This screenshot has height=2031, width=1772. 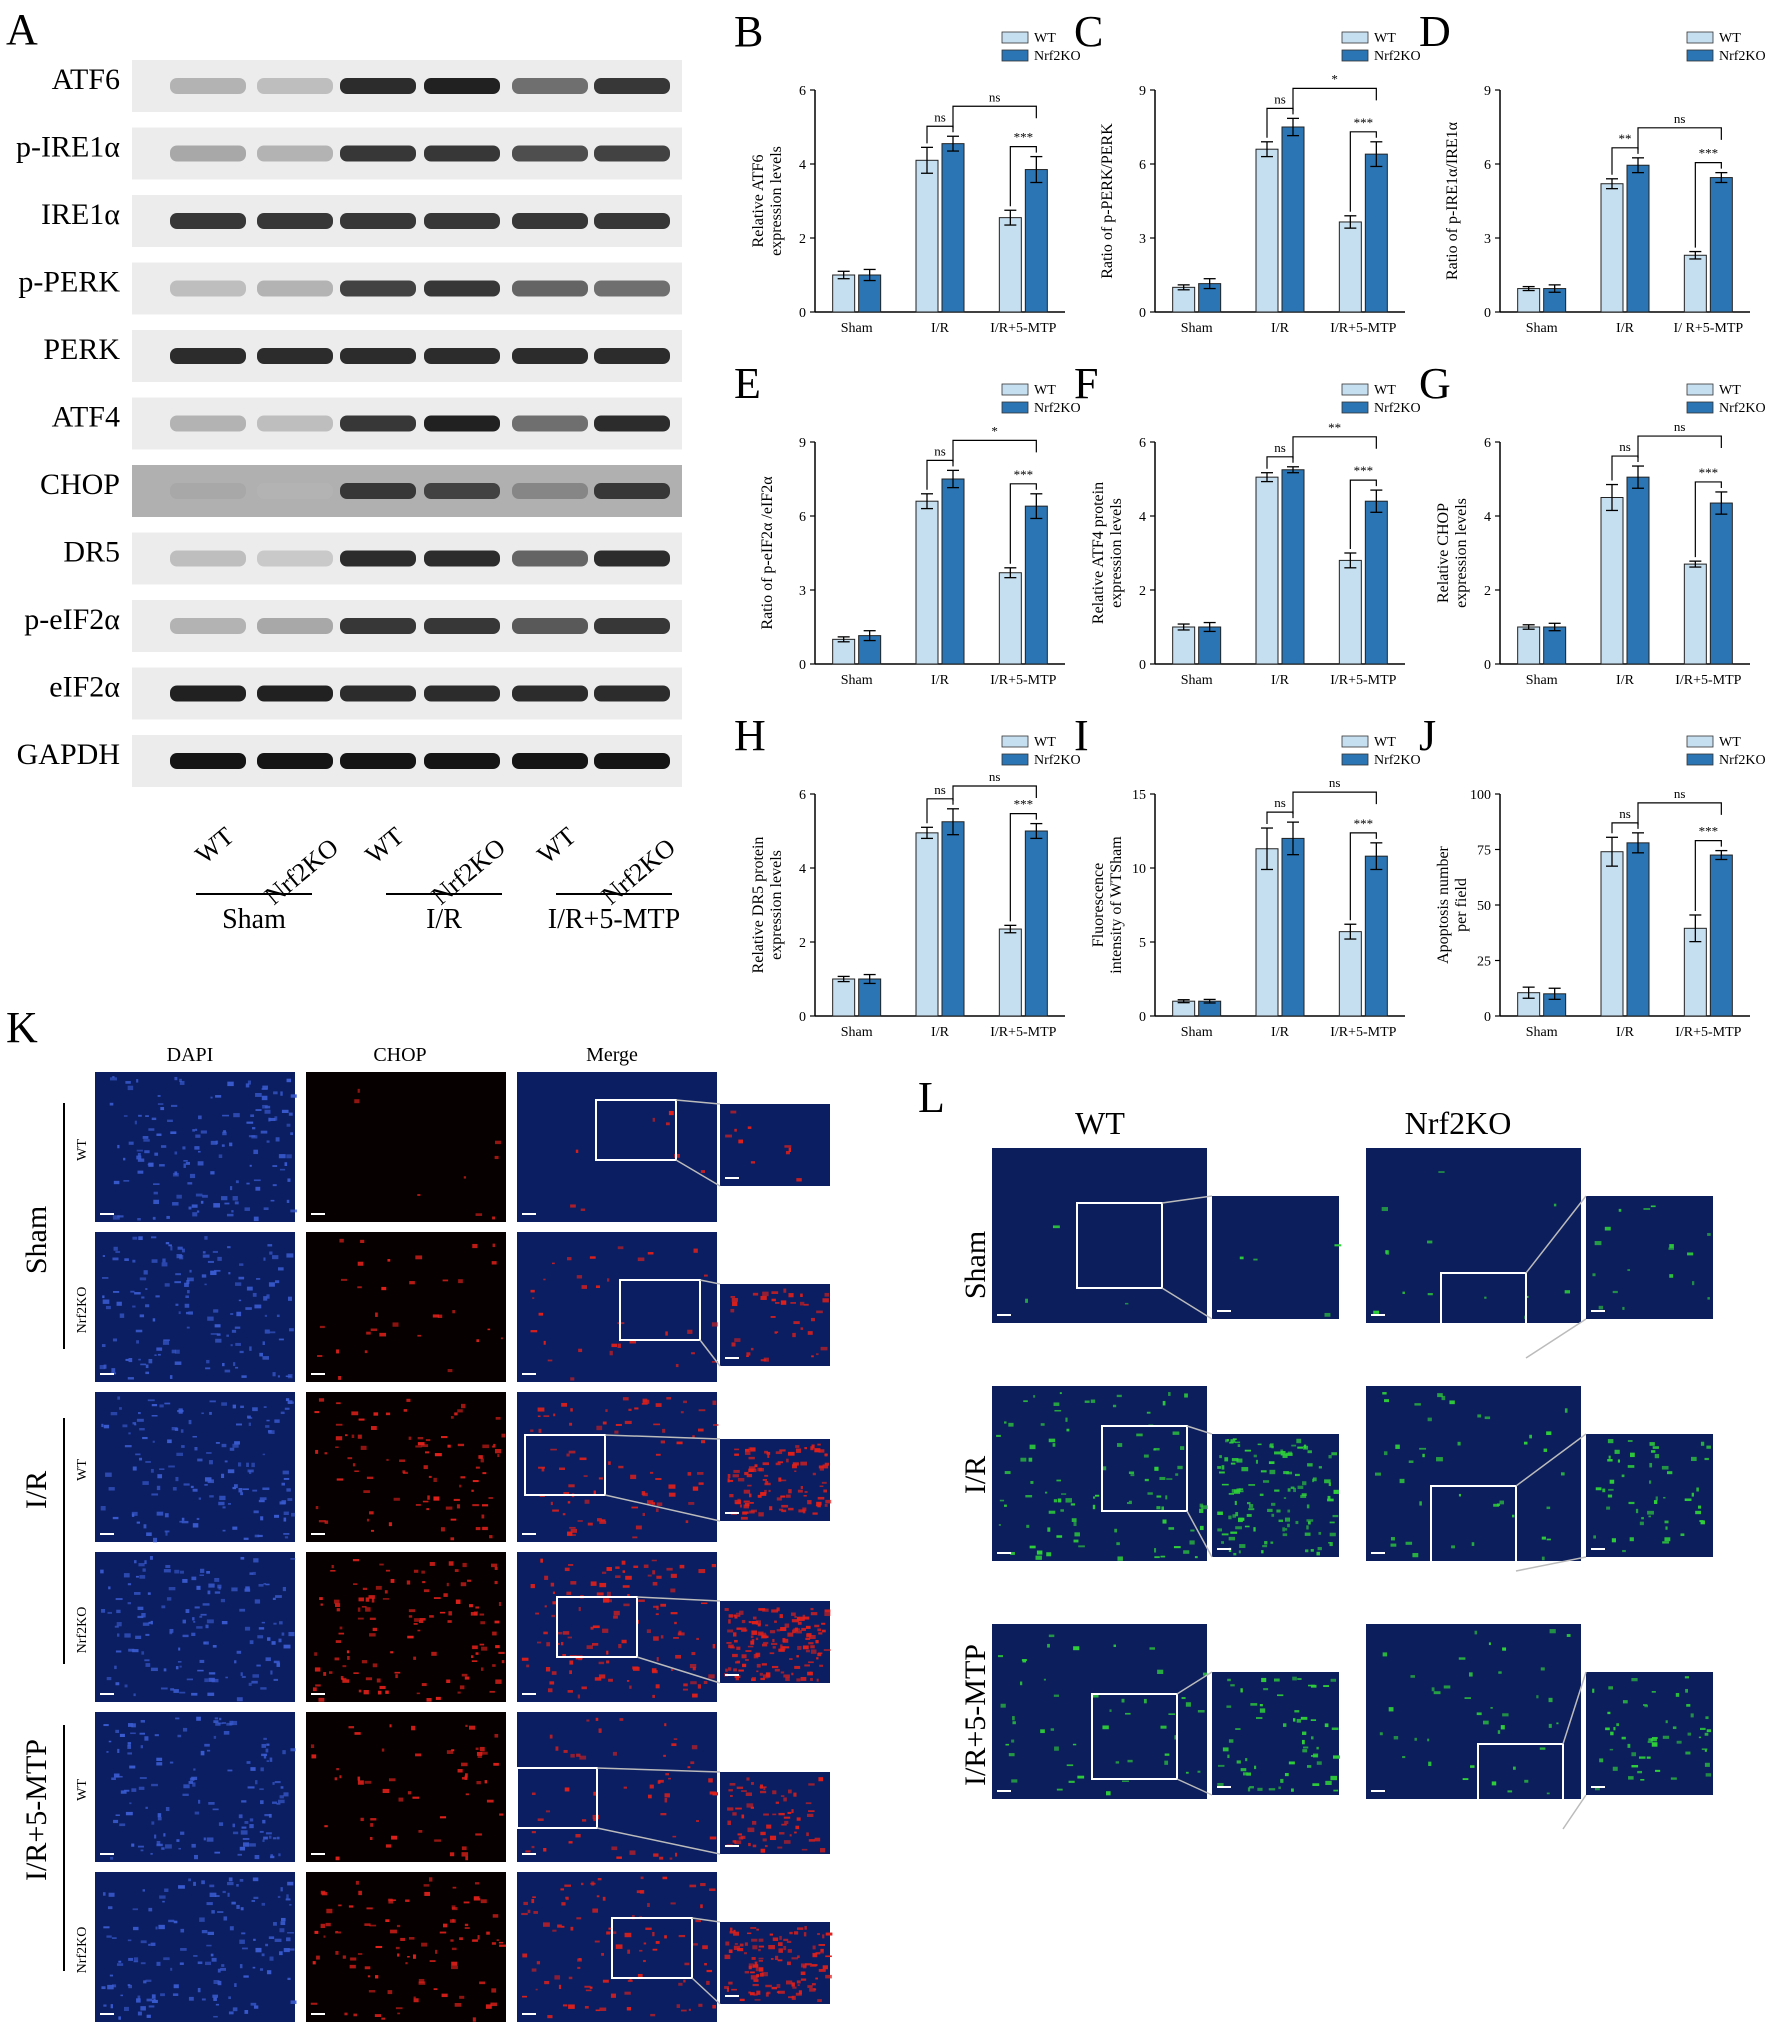 What do you see at coordinates (1625, 1032) in the screenshot?
I see `x-tick-label: I/R` at bounding box center [1625, 1032].